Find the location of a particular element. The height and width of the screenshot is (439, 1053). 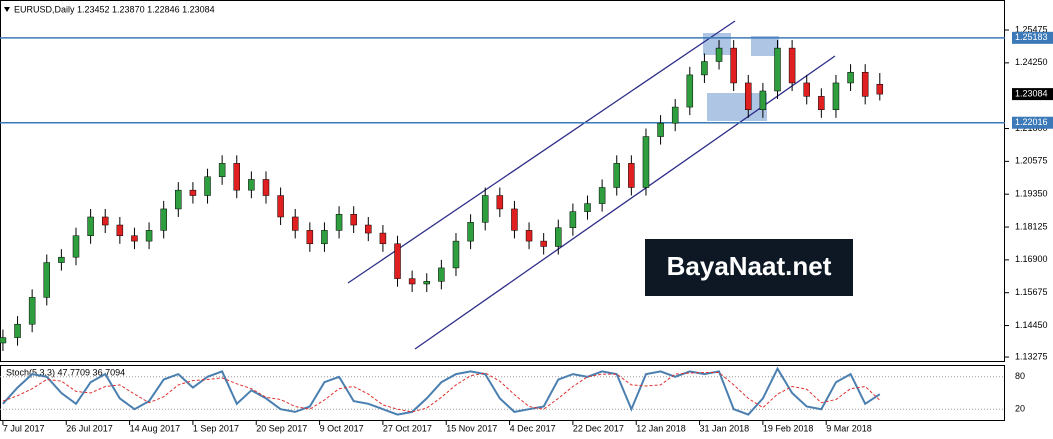

y-tick-label: 20 is located at coordinates (1020, 409).